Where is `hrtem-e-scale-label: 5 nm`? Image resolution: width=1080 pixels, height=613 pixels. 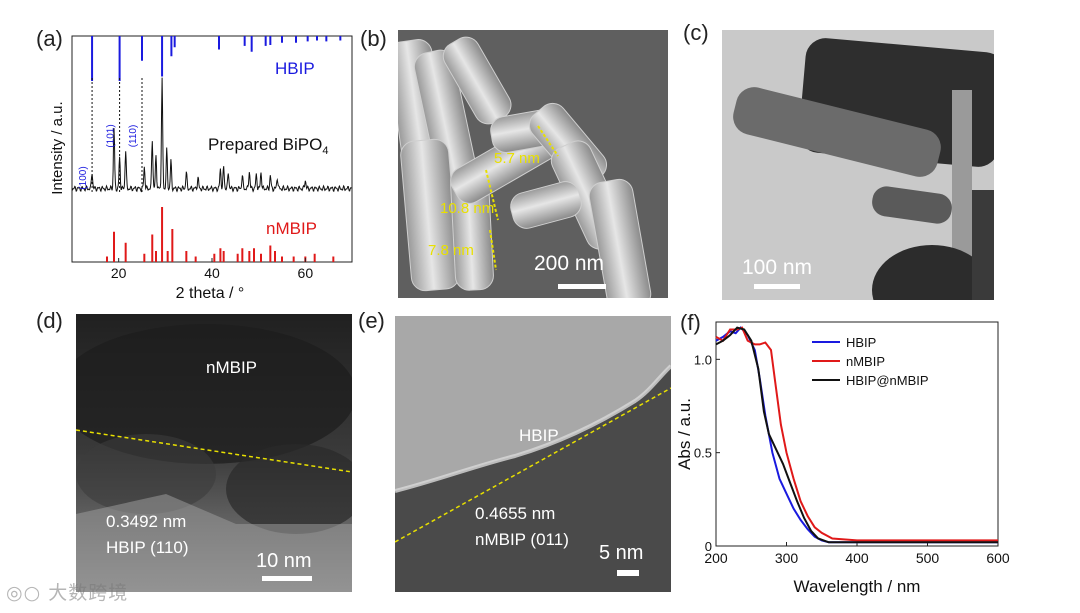
hrtem-e-scale-label: 5 nm is located at coordinates (621, 553).